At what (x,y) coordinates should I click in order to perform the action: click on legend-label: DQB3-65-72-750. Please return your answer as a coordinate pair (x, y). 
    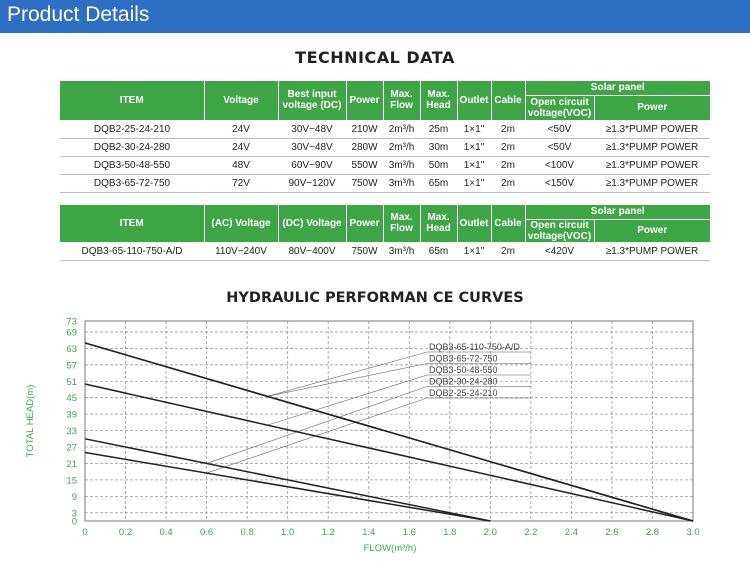
    Looking at the image, I should click on (463, 359).